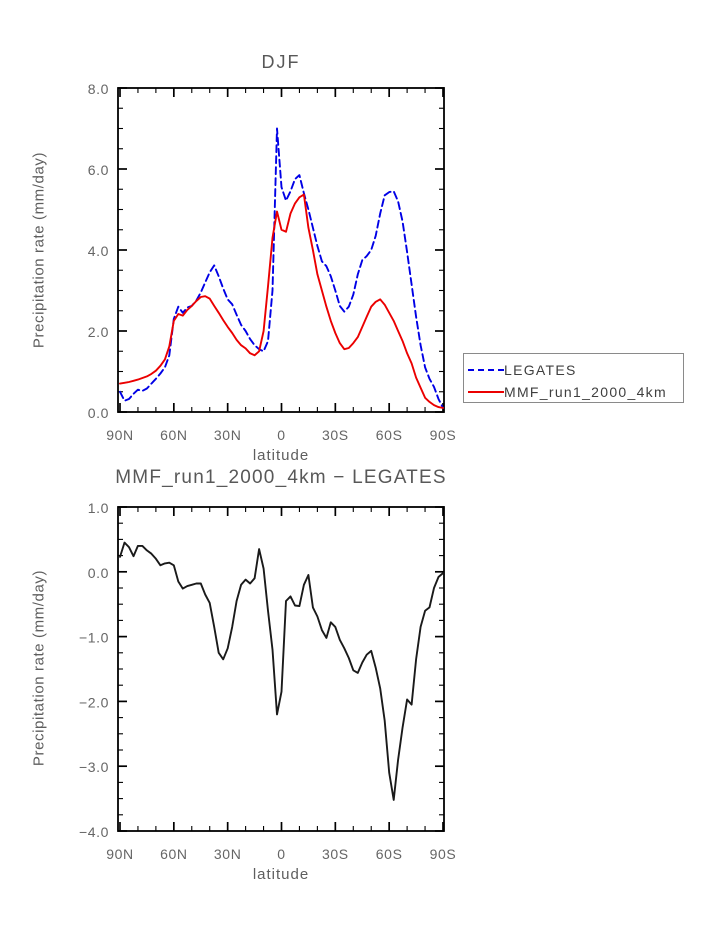  What do you see at coordinates (98, 170) in the screenshot?
I see `y-tick-label: 6.0` at bounding box center [98, 170].